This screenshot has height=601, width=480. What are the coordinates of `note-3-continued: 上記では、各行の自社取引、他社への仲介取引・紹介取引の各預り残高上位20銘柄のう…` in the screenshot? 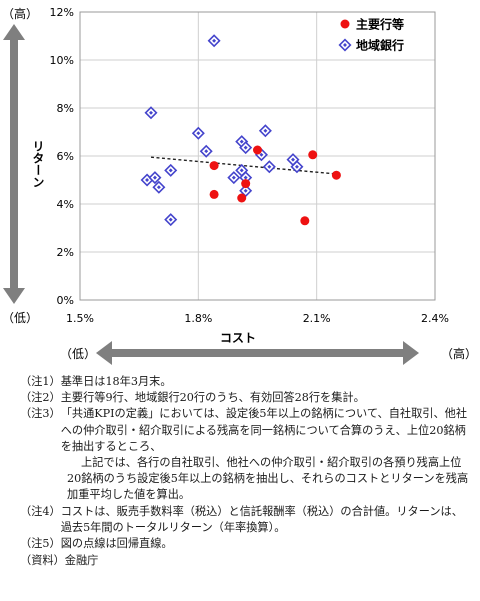 It's located at (268, 479).